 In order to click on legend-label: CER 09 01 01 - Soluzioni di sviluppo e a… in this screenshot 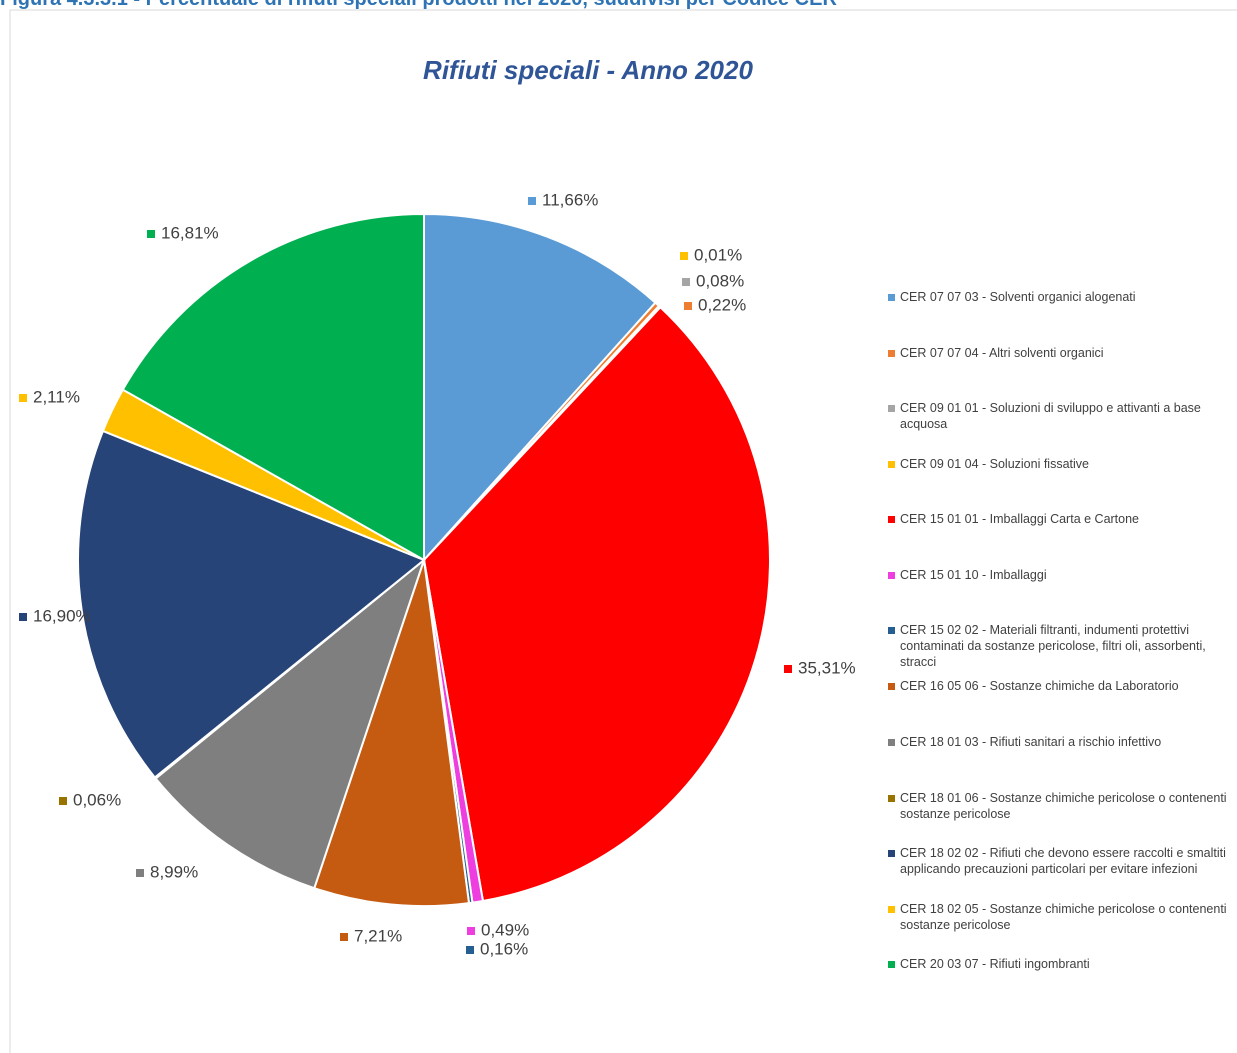, I will do `click(1050, 416)`.